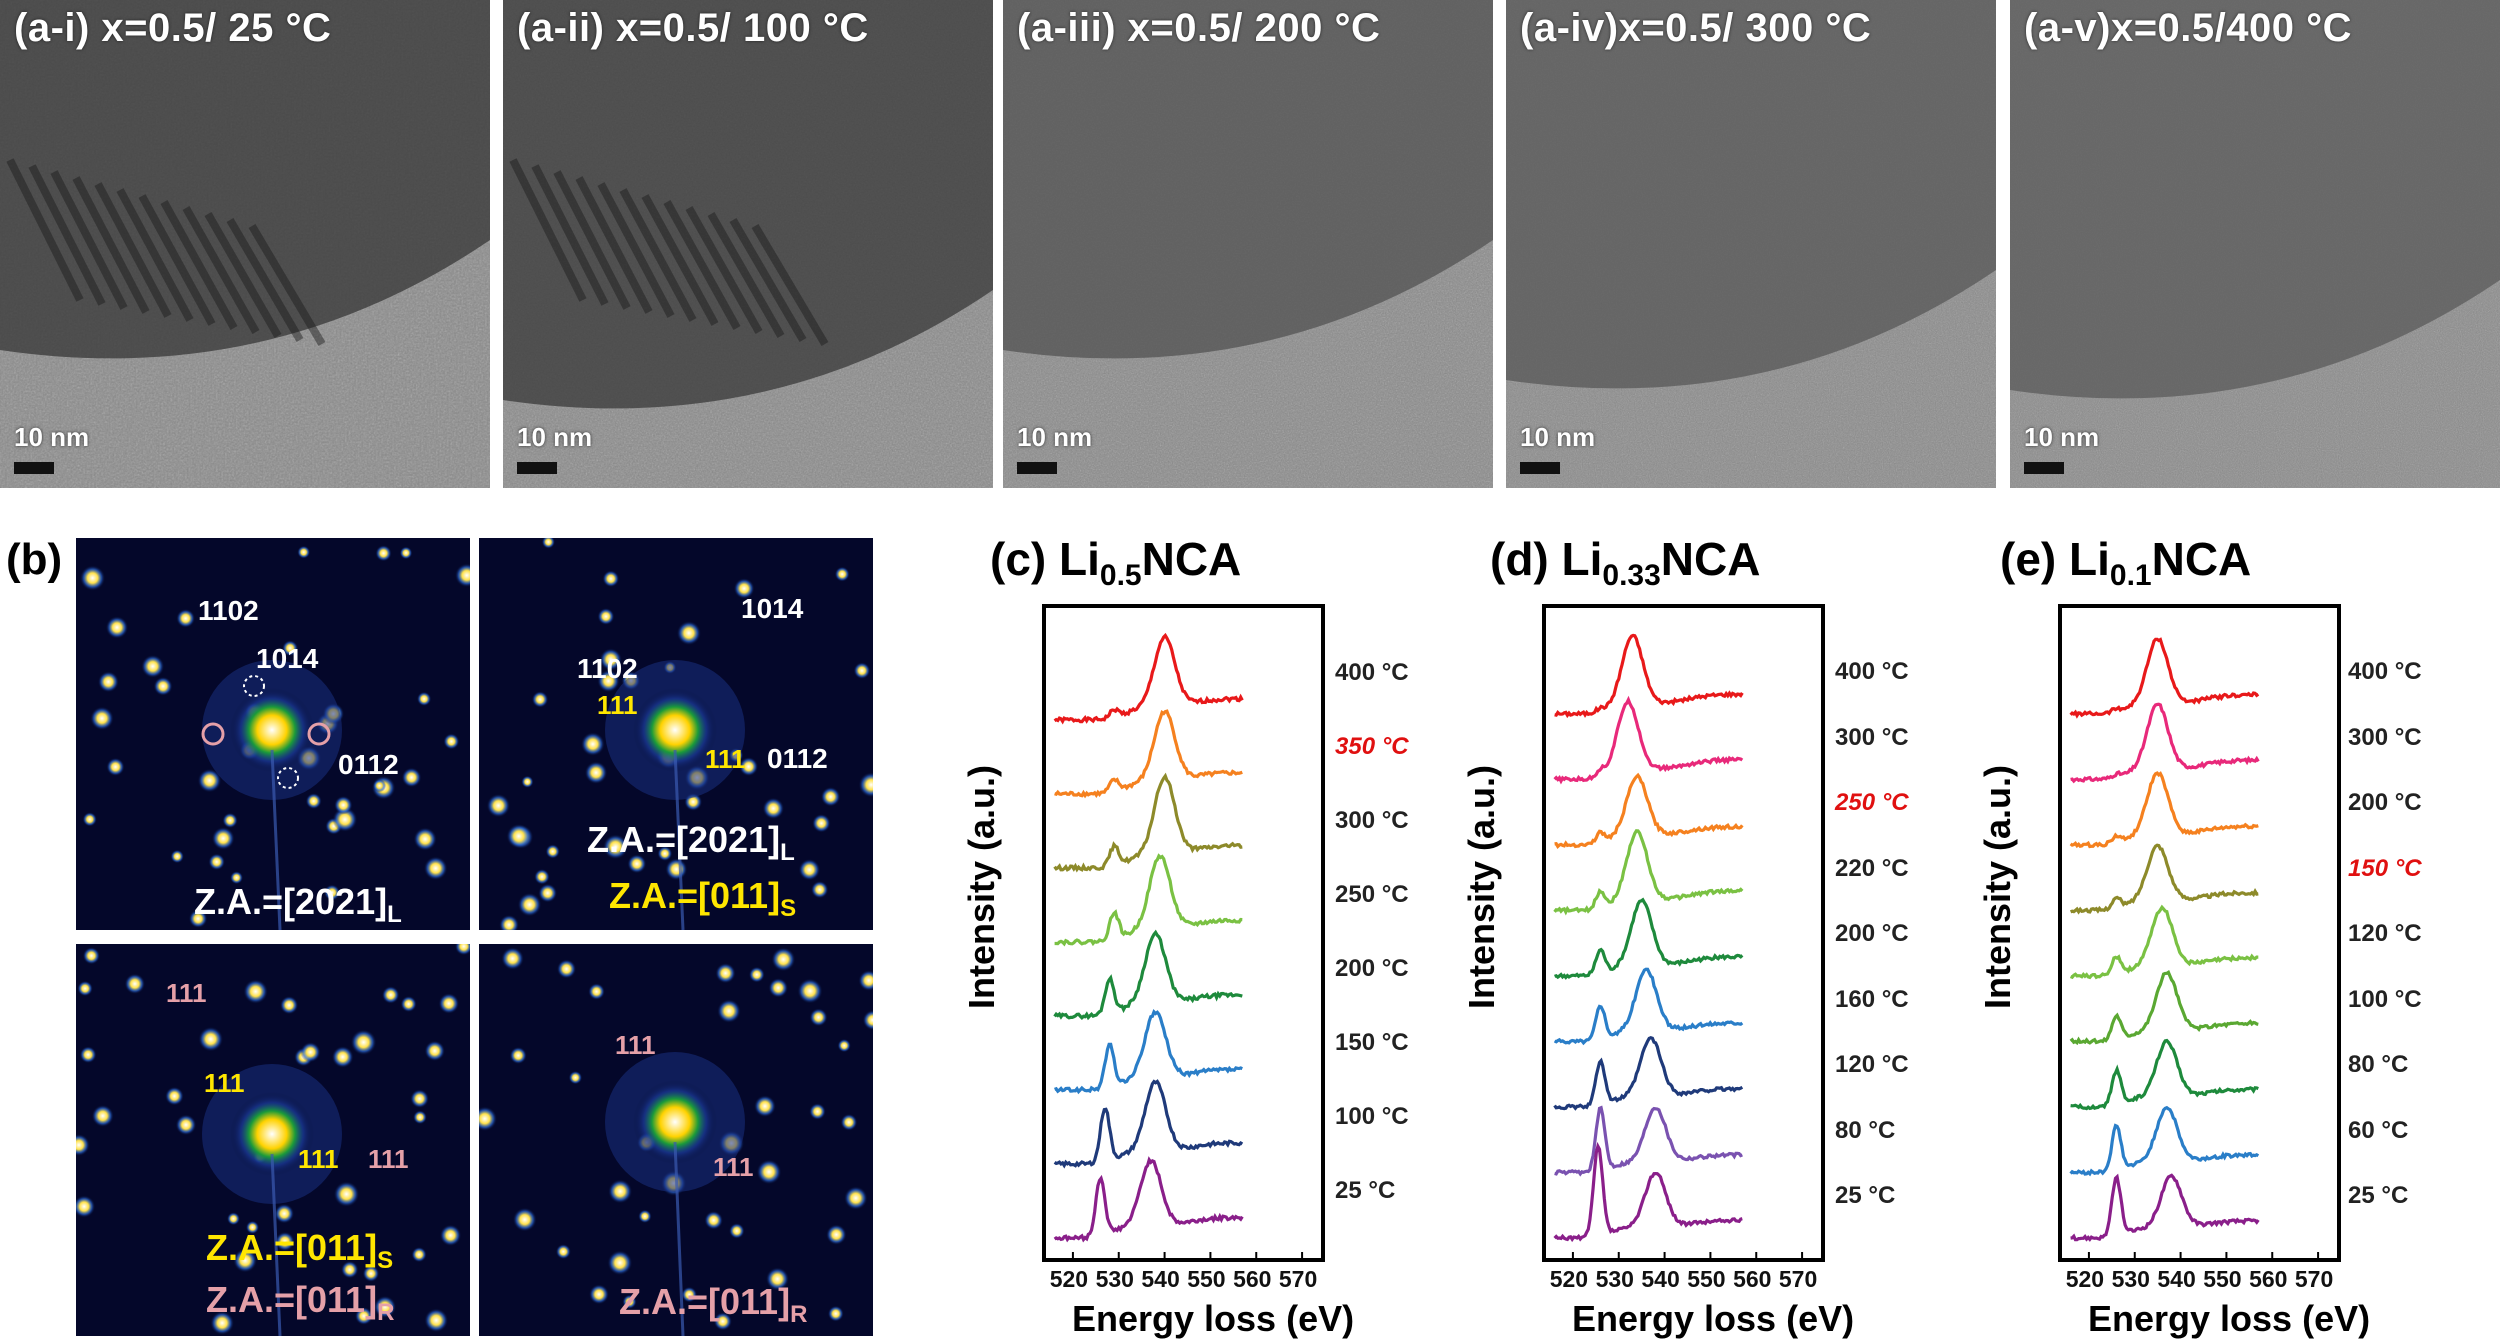 This screenshot has height=1341, width=2500. Describe the element at coordinates (1696, 28) in the screenshot. I see `tem-panel-title: (a-iv)x=0.5/ 300 °C` at that location.